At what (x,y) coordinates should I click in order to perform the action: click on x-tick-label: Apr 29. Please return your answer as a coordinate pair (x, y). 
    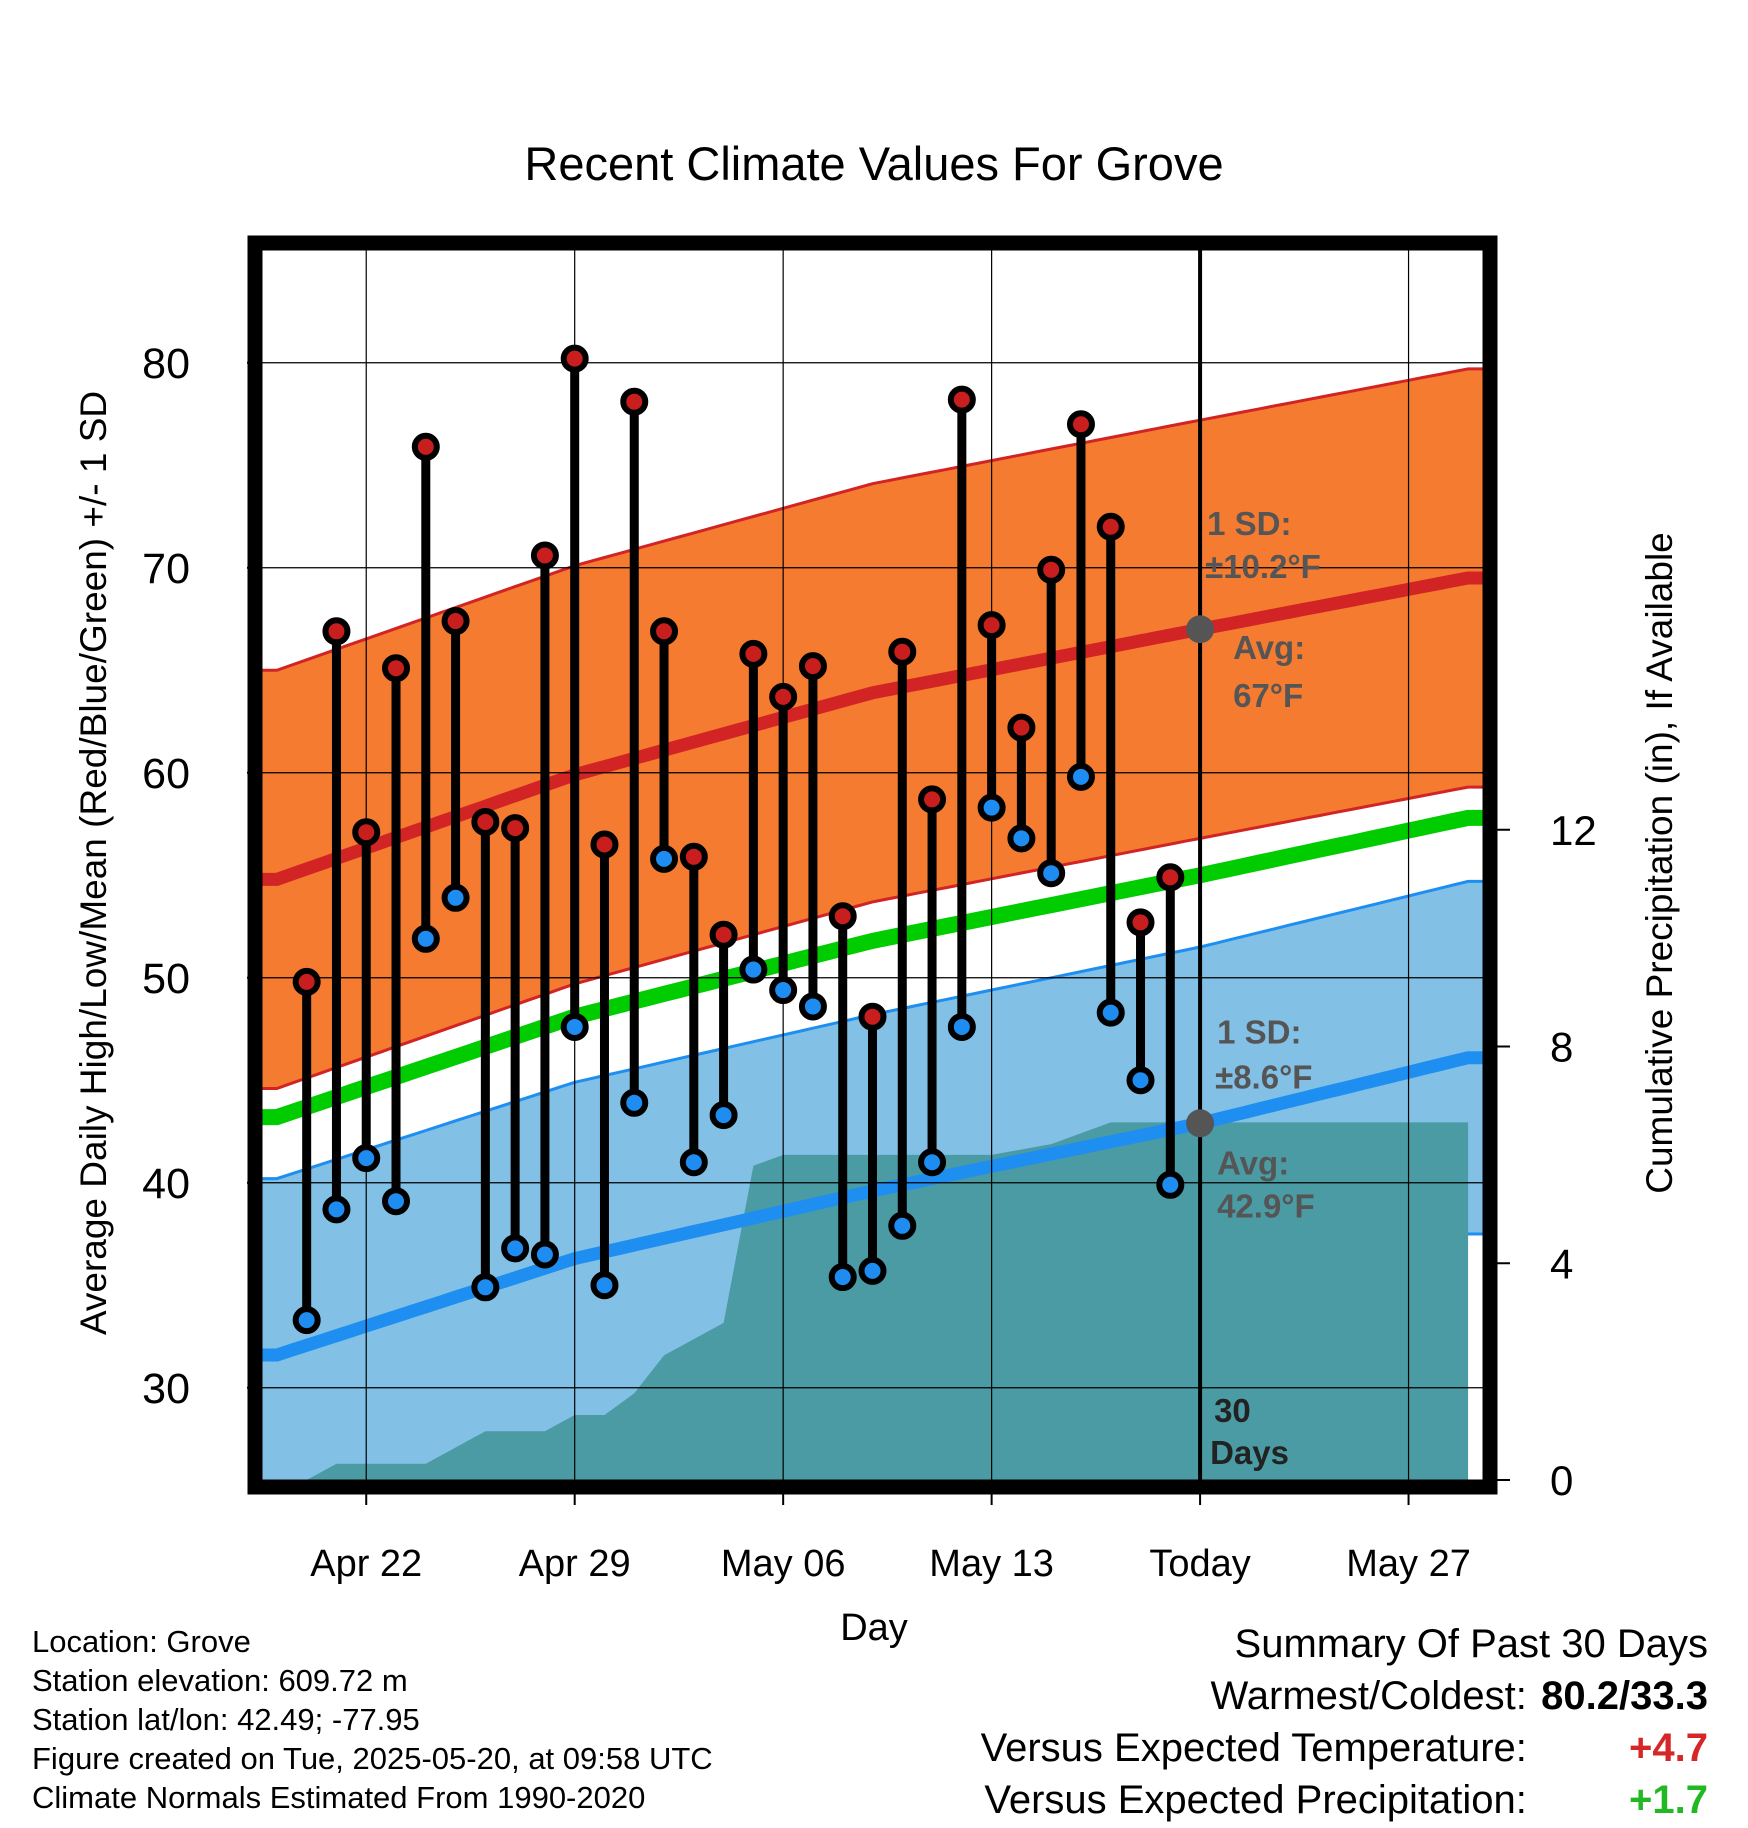
    Looking at the image, I should click on (575, 1564).